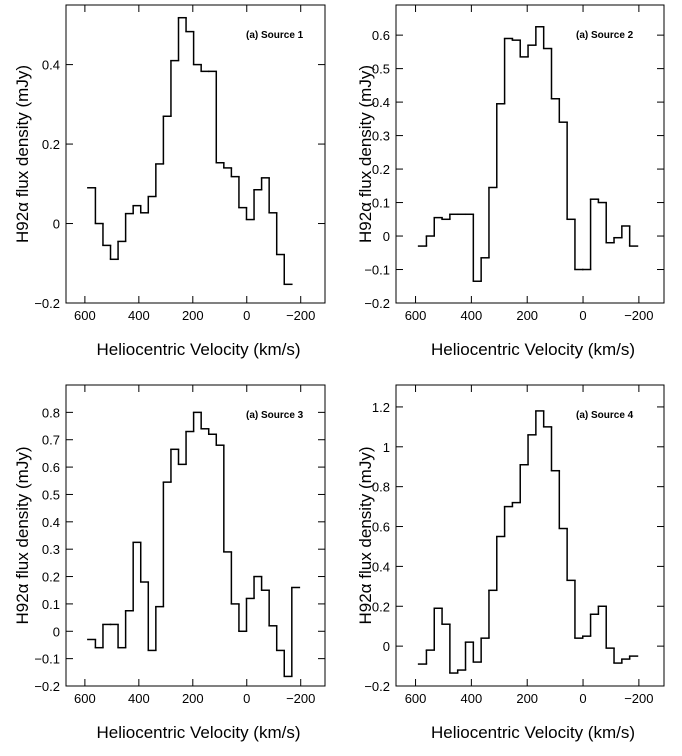 The height and width of the screenshot is (756, 682). I want to click on annotation: (a) Source 2, so click(605, 35).